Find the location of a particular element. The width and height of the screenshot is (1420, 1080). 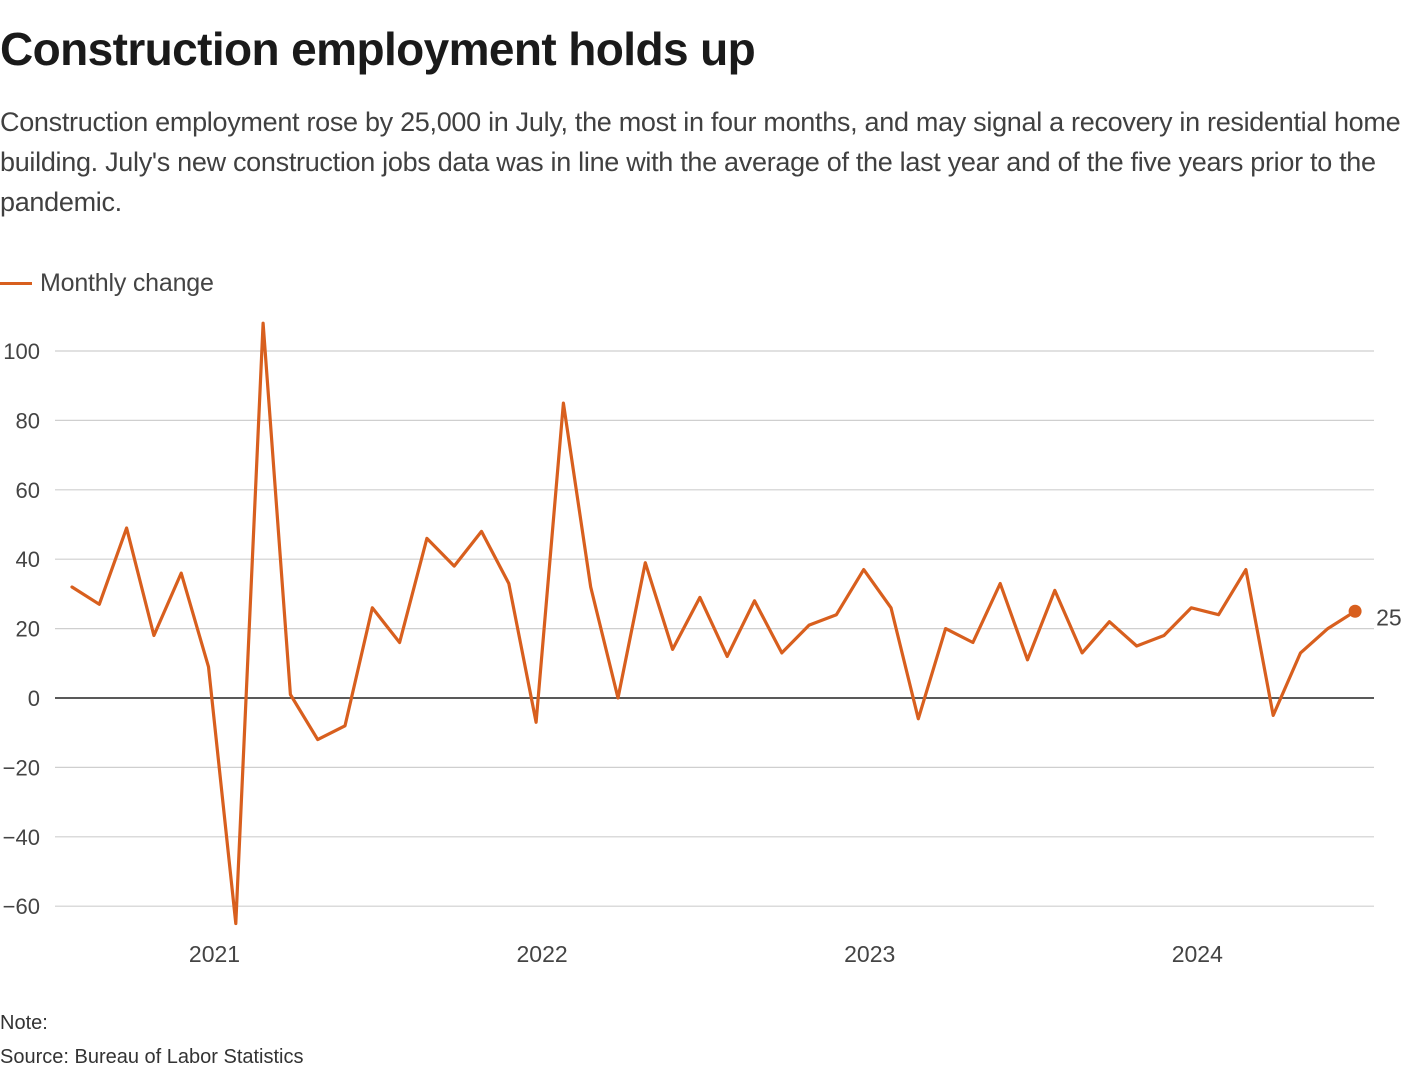

y-tick-label: −60 is located at coordinates (21, 906).